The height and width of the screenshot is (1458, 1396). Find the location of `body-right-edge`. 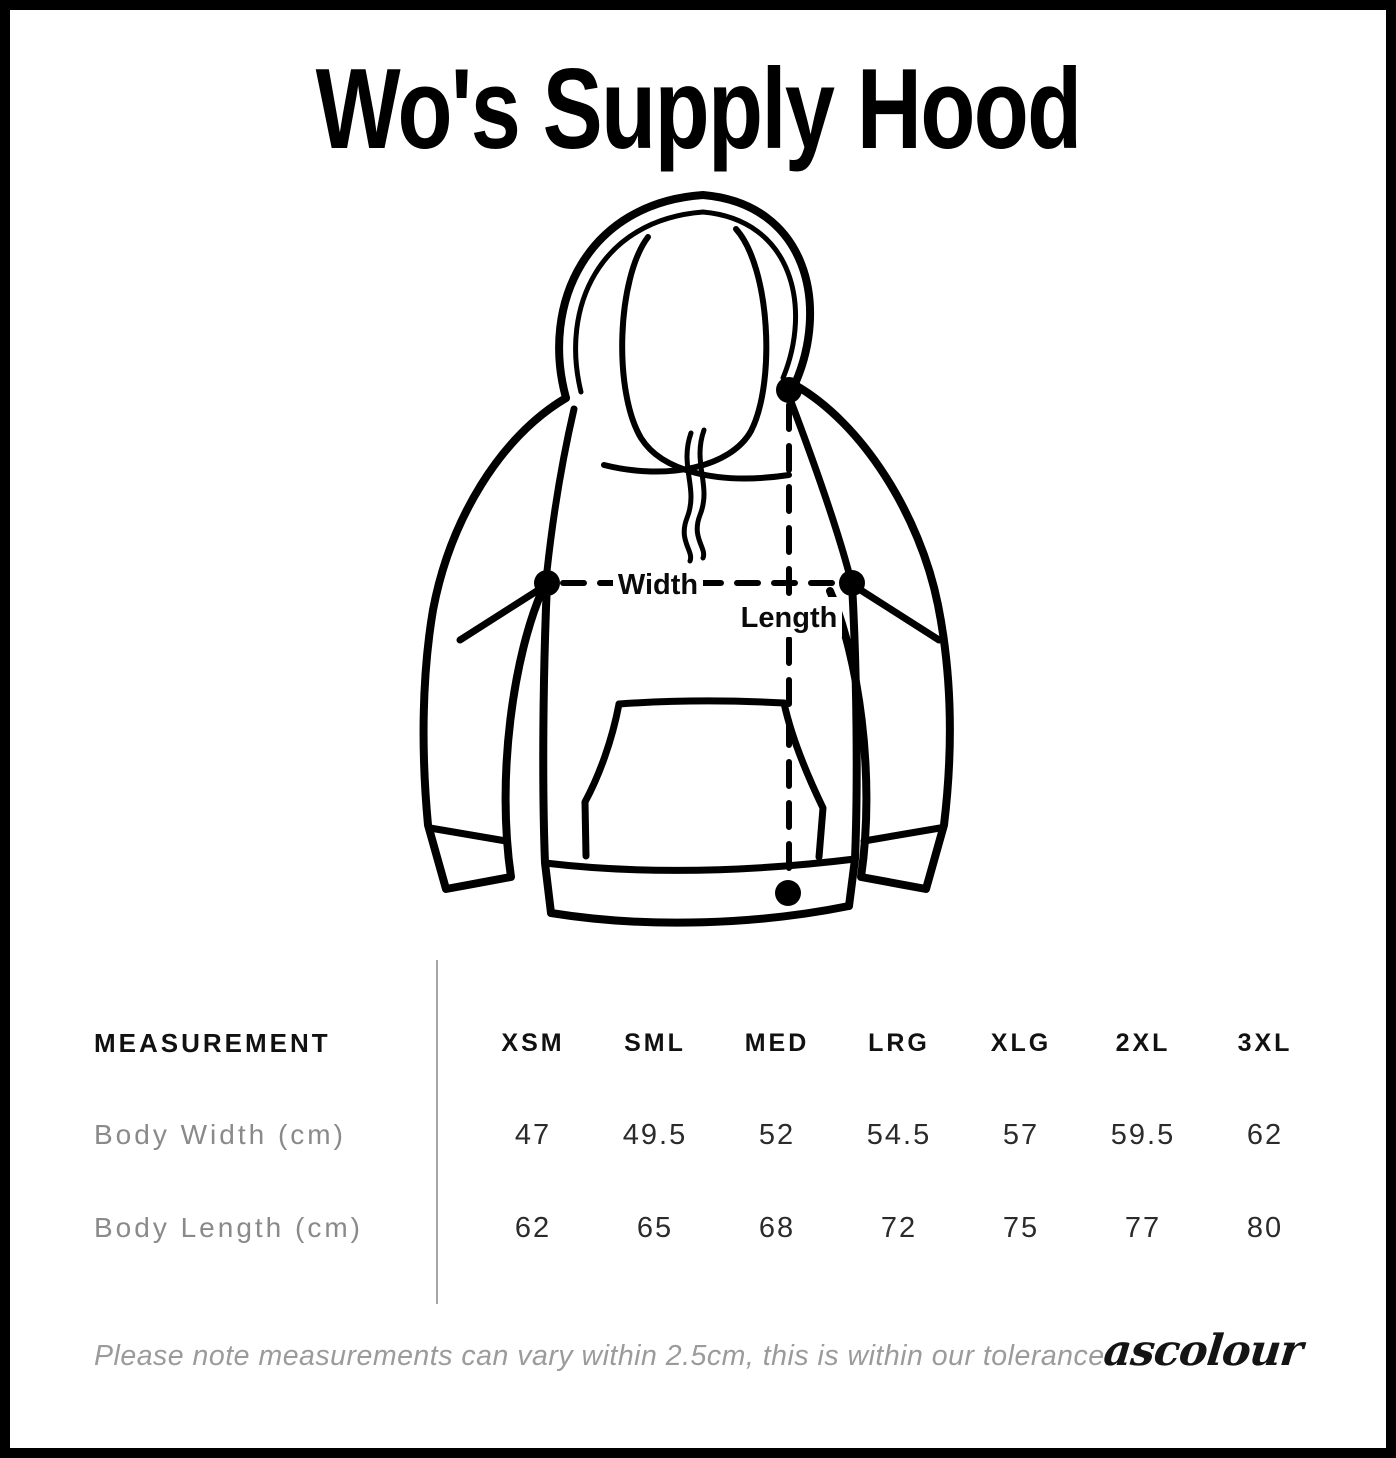

body-right-edge is located at coordinates (853, 744).